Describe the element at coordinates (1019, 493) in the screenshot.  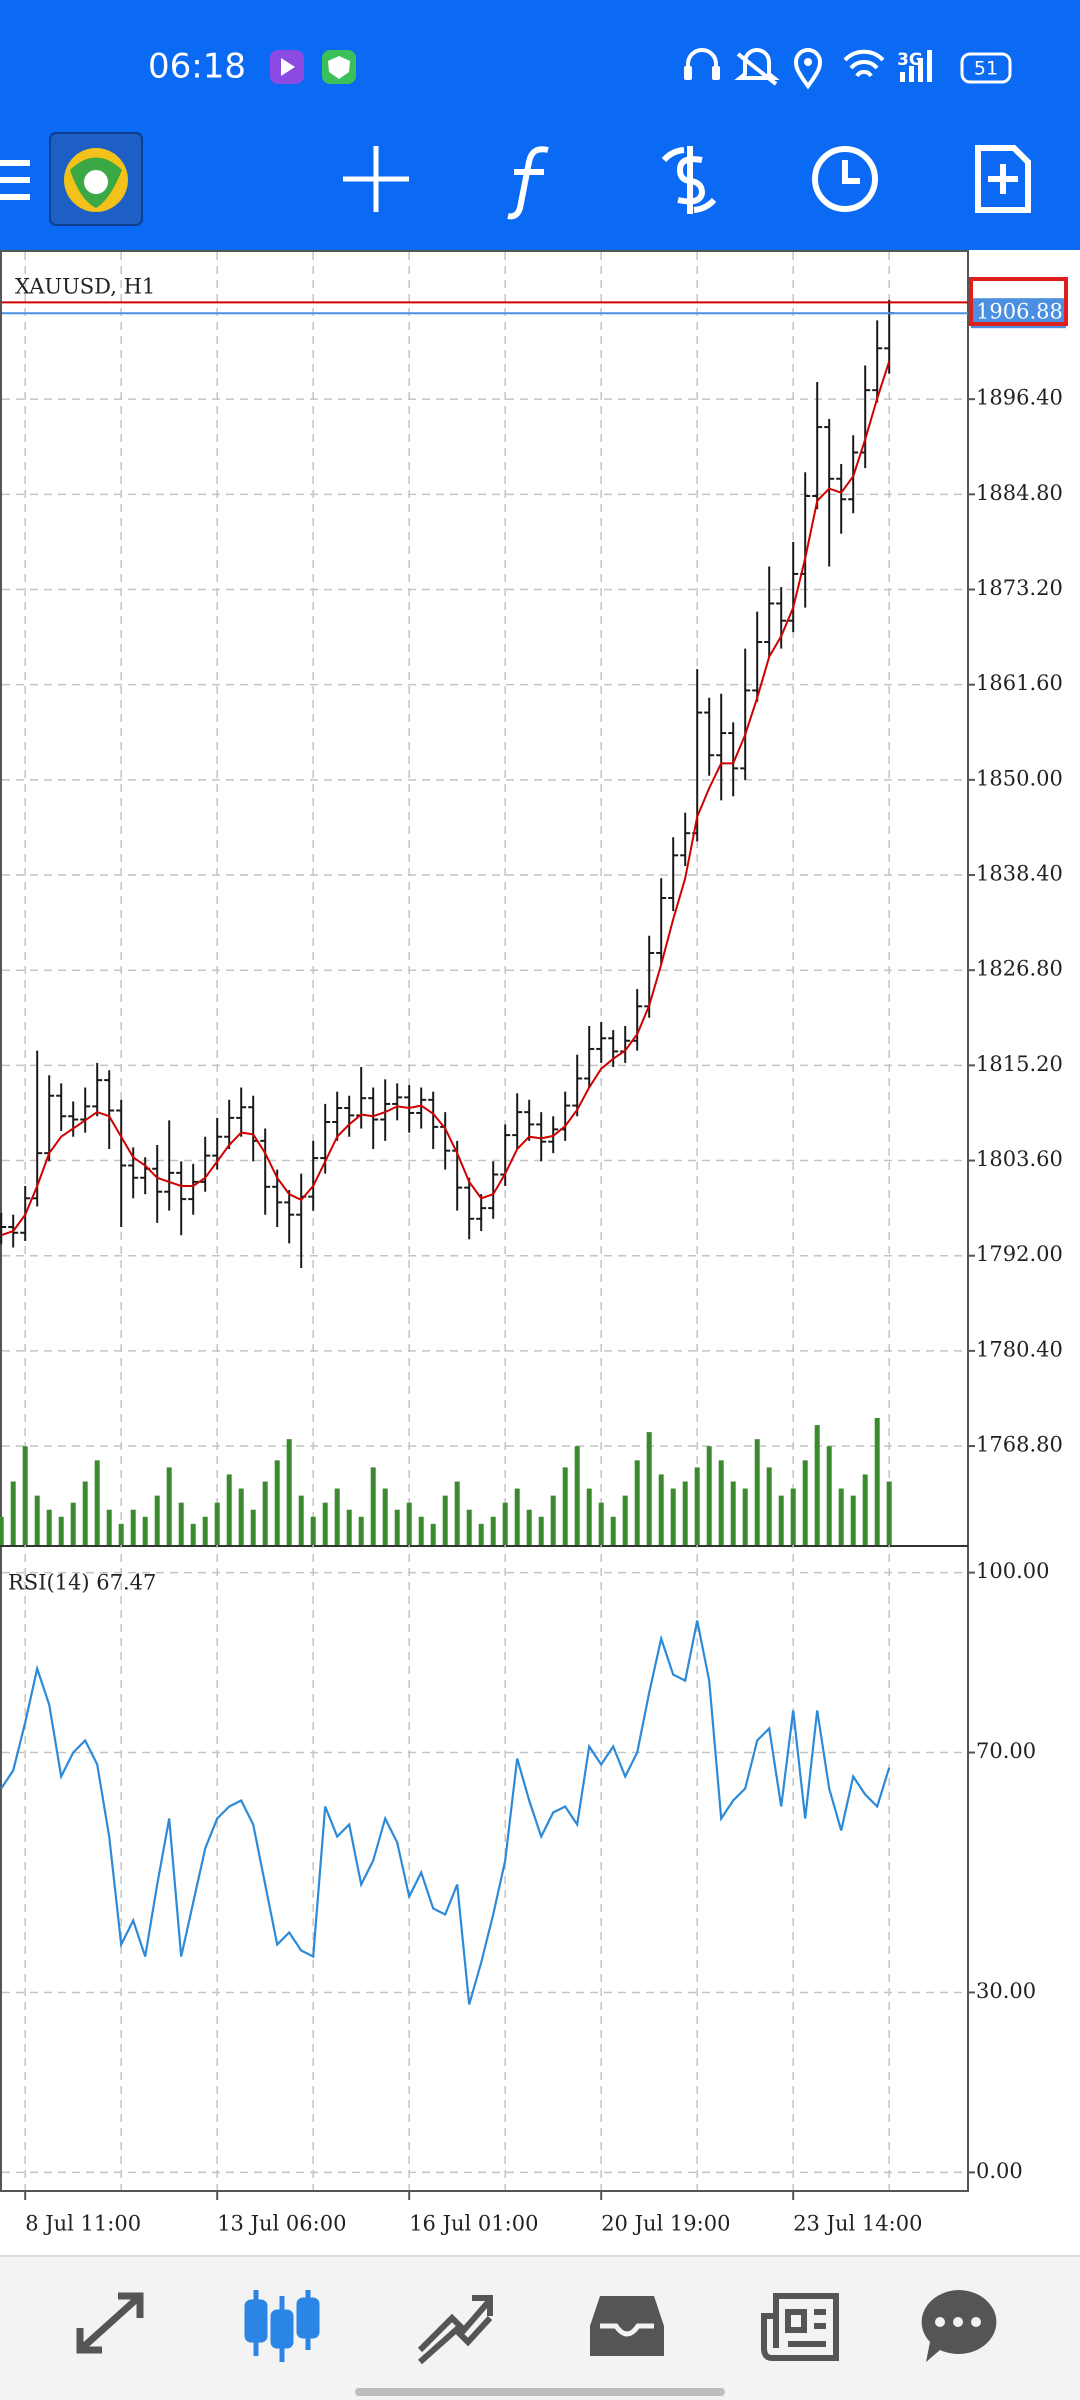
I see `y-tick-label: 1884.80` at that location.